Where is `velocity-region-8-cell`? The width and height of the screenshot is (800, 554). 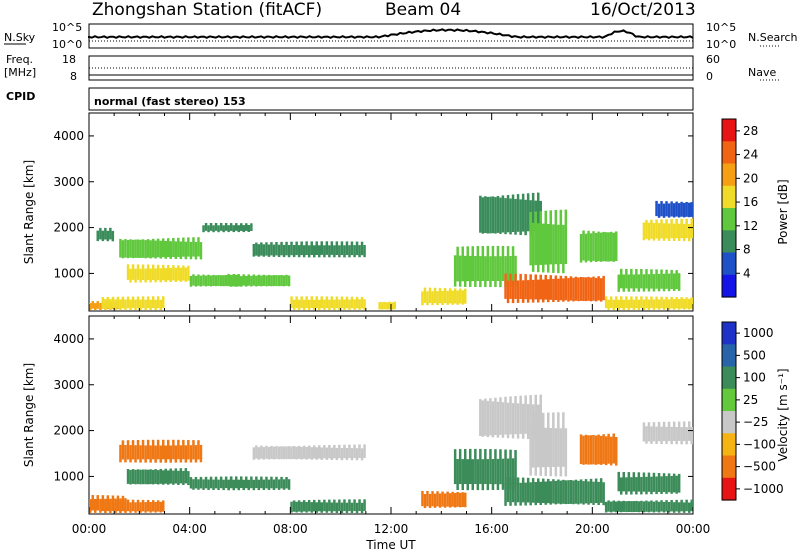 velocity-region-8-cell is located at coordinates (437, 499).